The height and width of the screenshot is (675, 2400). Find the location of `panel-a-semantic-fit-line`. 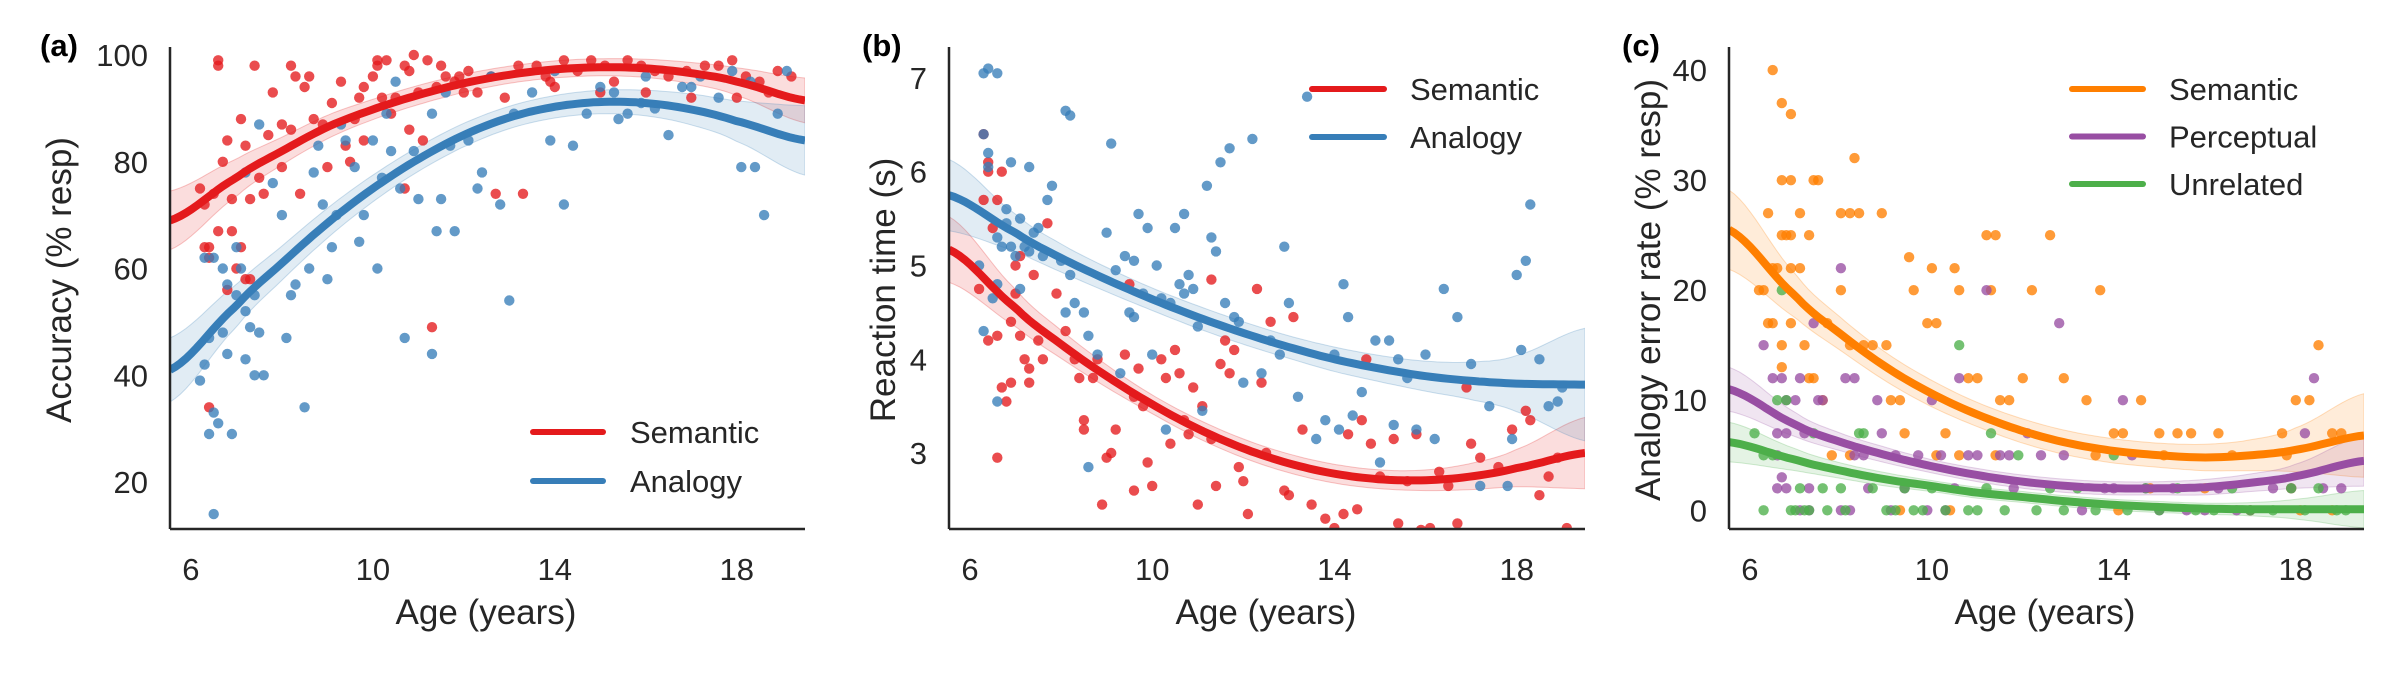

panel-a-semantic-fit-line is located at coordinates (487, 144).